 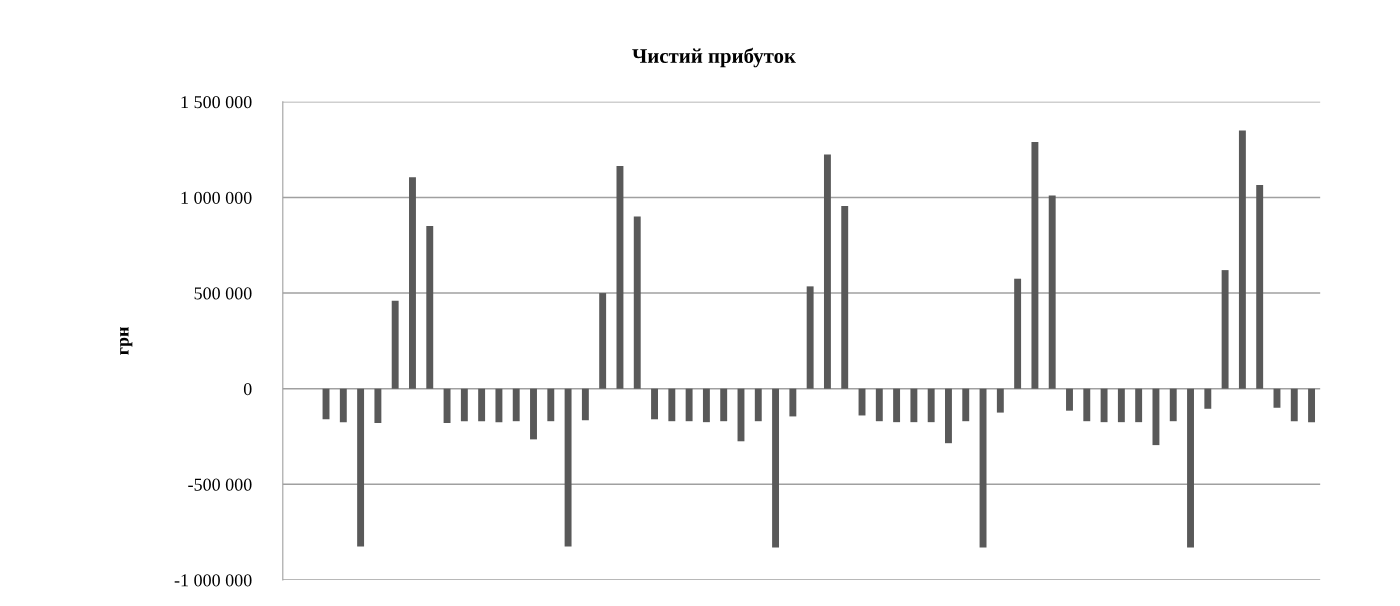 I want to click on y-tick-label: 1 000 000, so click(x=216, y=197).